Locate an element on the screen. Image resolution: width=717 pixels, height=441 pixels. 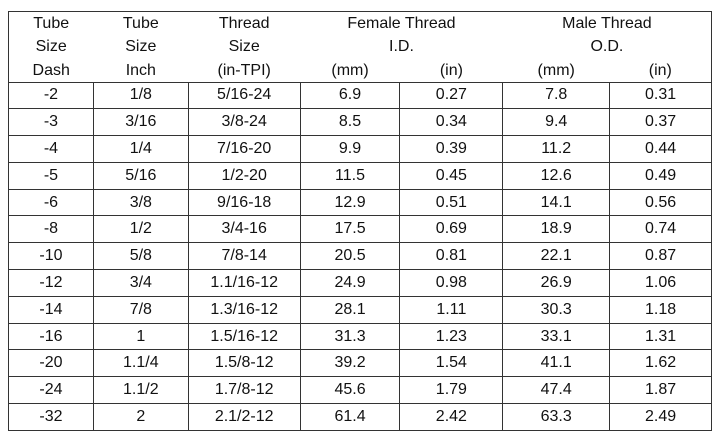
table-row: -24 1.1/2 1.7/8-12 45.6 1.79 47.4 1.87 is located at coordinates (360, 390).